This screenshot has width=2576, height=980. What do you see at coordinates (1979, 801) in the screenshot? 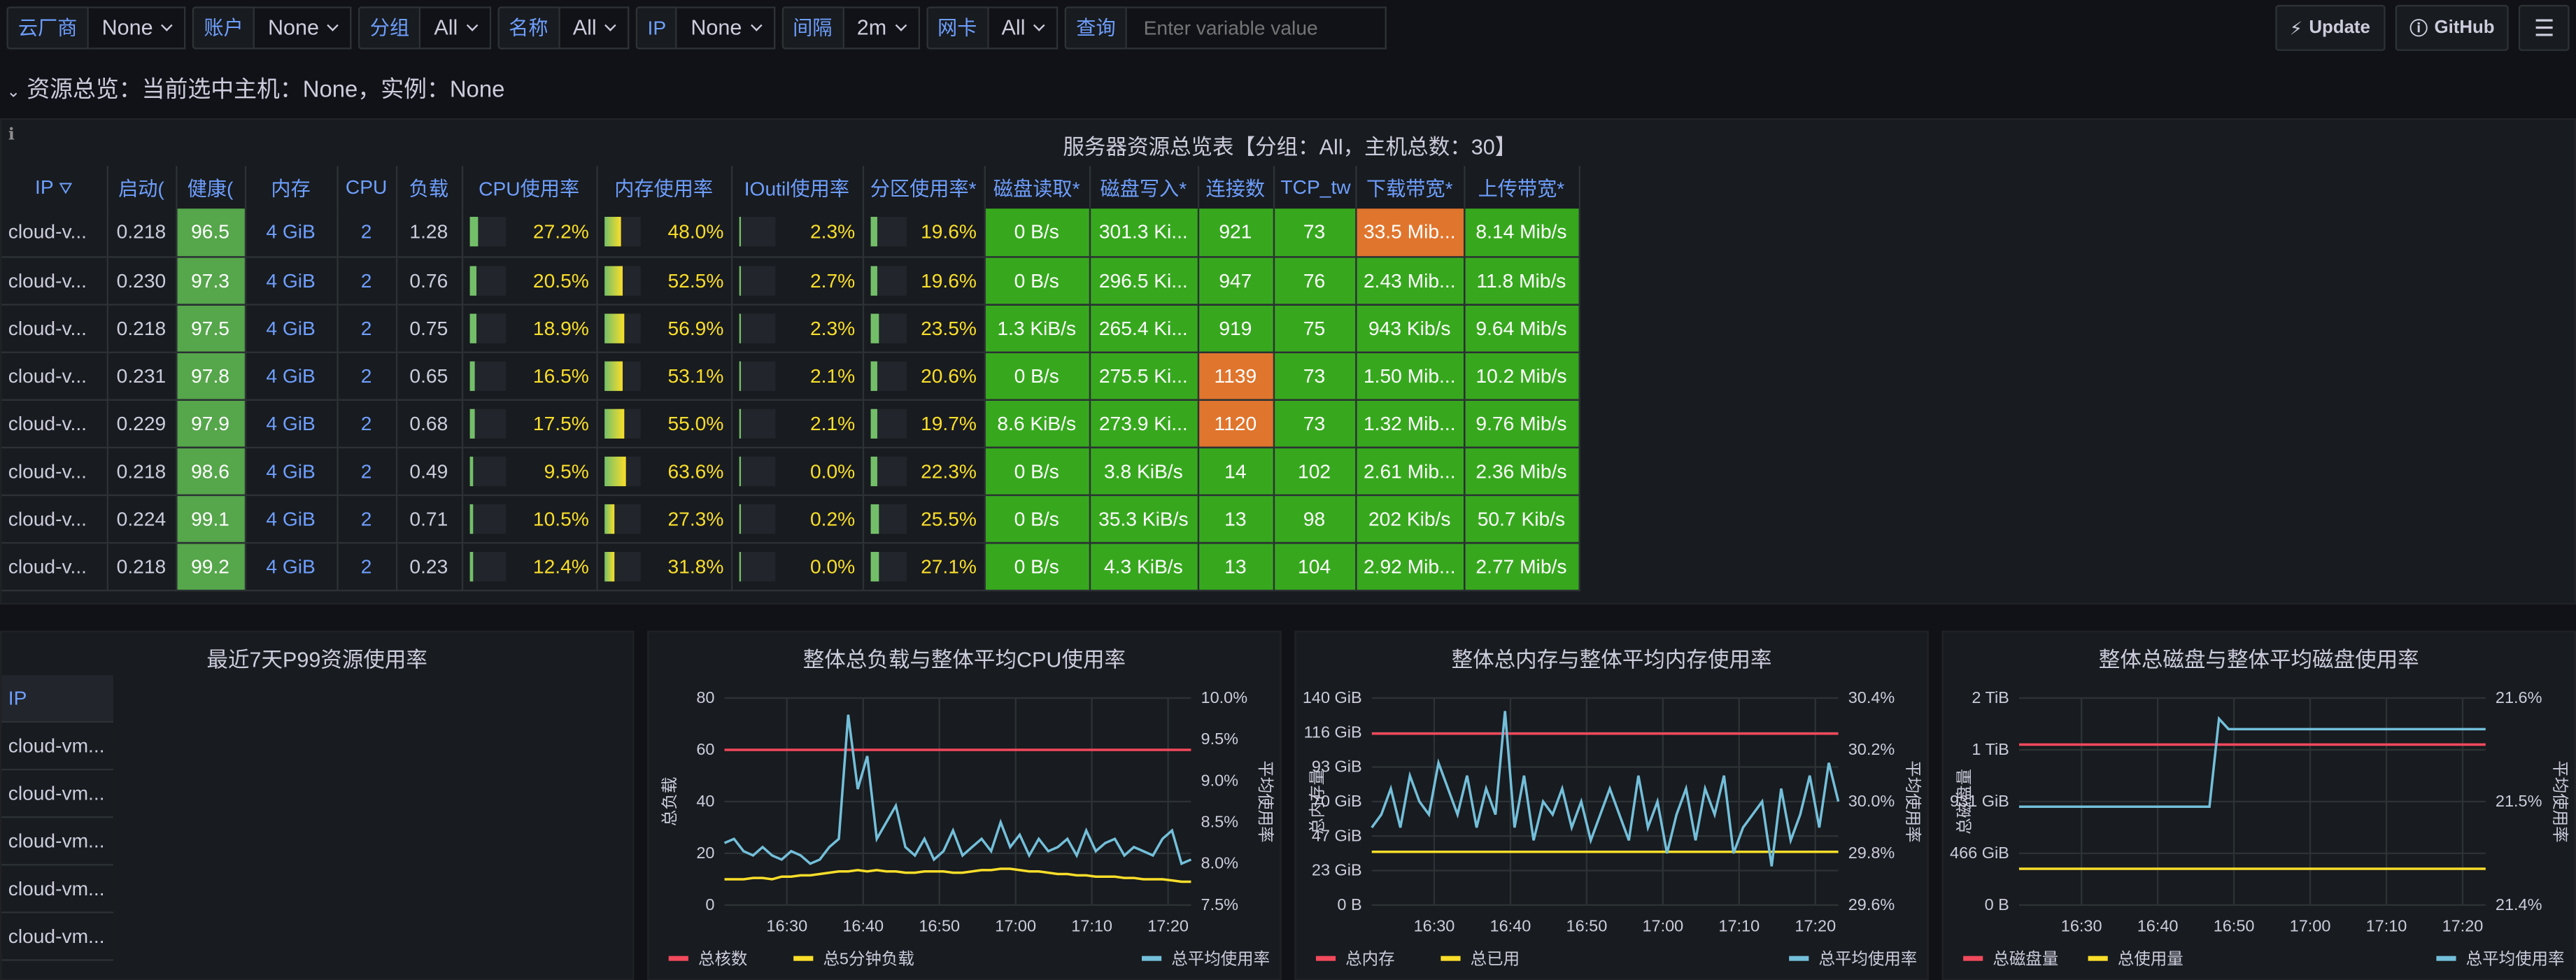
I see `y-tick-label: 931 GiB` at bounding box center [1979, 801].